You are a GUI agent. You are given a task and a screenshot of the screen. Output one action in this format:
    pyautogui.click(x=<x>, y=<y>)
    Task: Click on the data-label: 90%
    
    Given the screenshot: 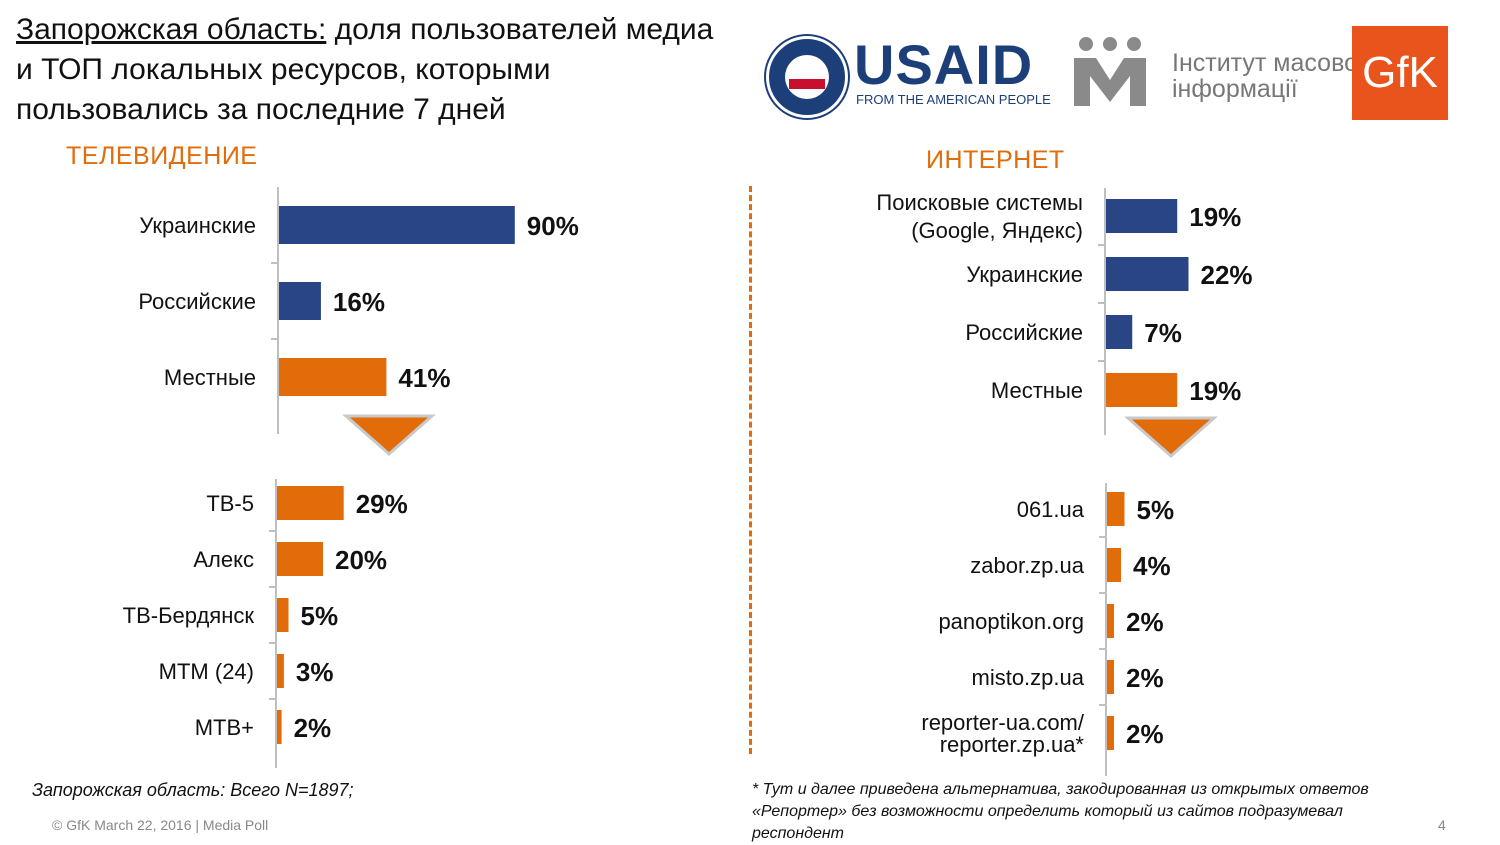 What is the action you would take?
    pyautogui.click(x=553, y=226)
    